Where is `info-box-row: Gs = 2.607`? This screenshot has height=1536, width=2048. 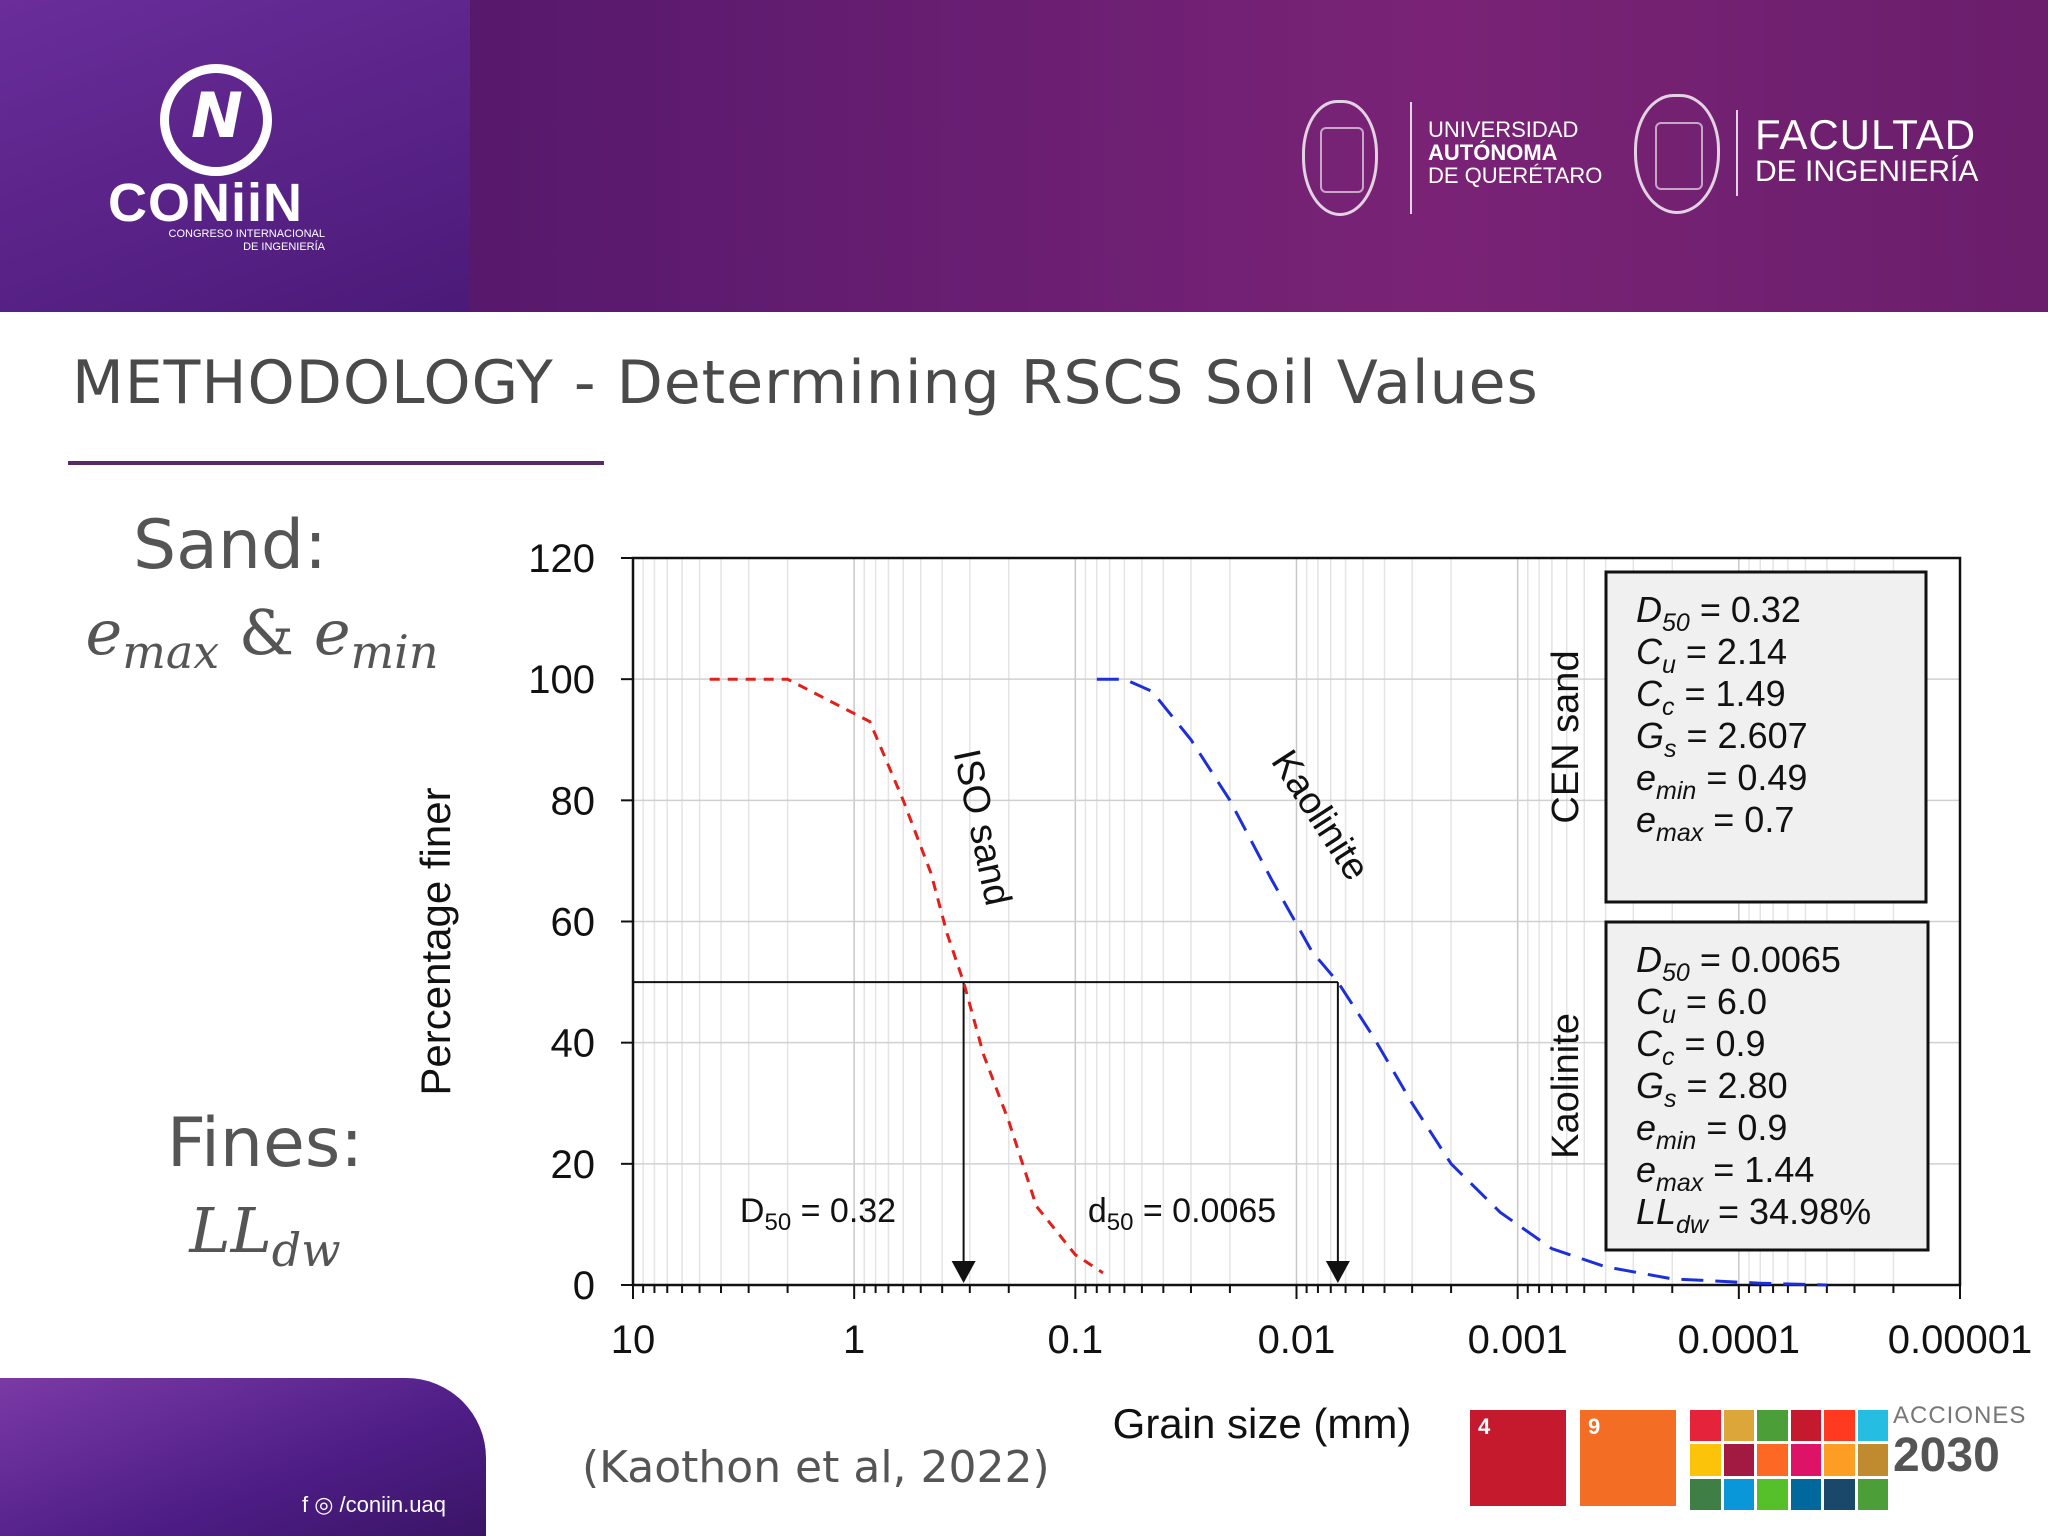
info-box-row: Gs = 2.607 is located at coordinates (1722, 739).